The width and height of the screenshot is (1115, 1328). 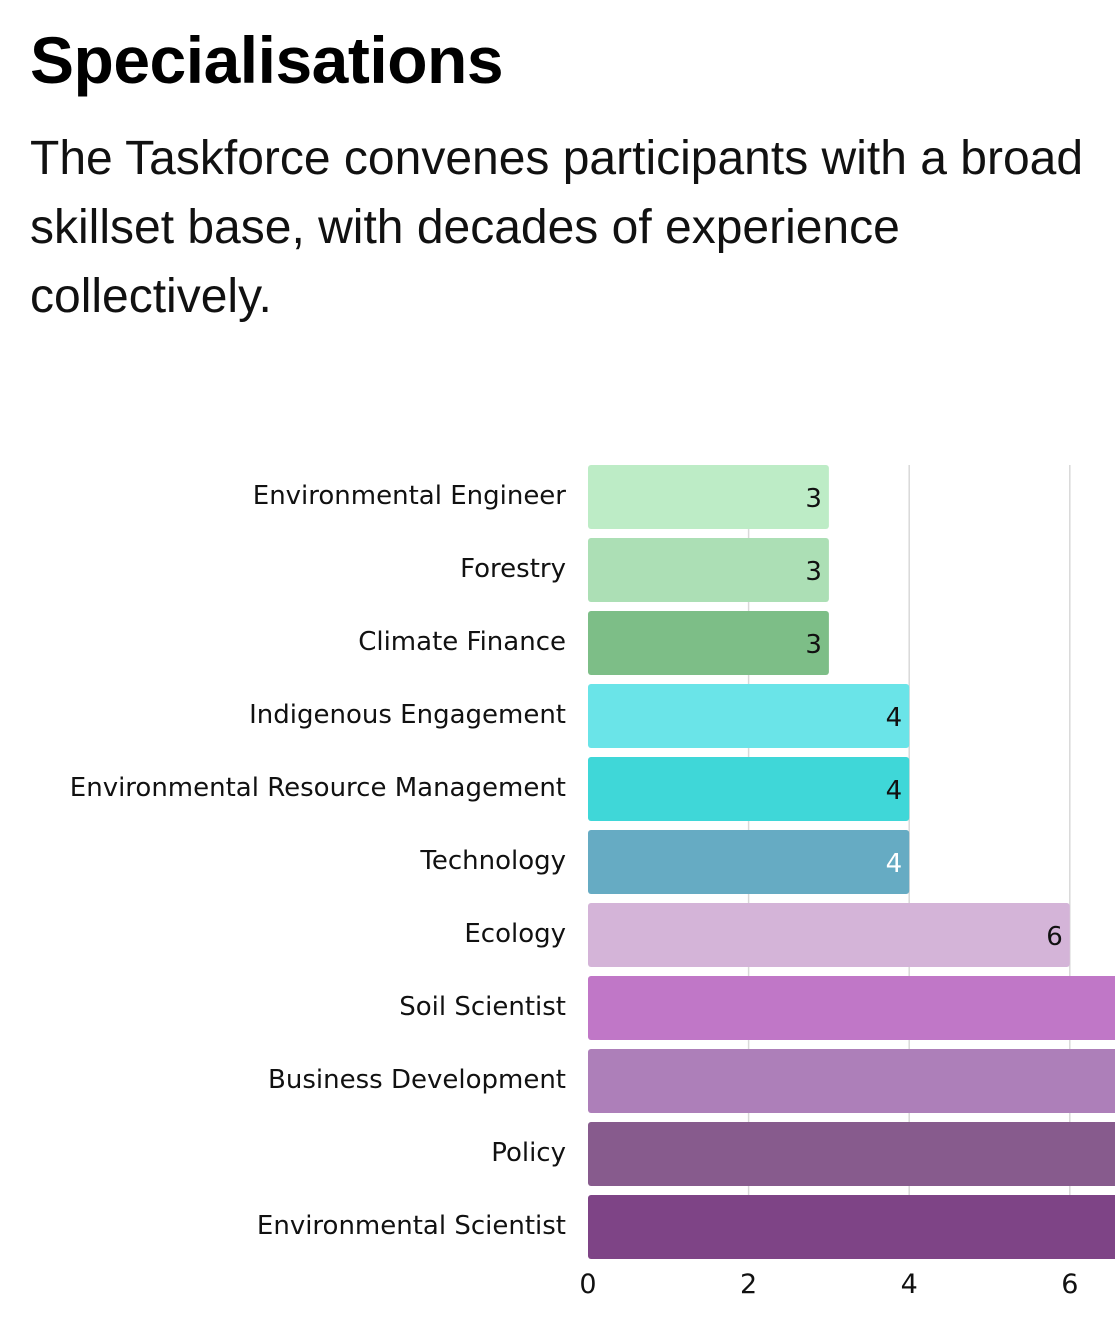 What do you see at coordinates (909, 1284) in the screenshot?
I see `x-tick-label: 4` at bounding box center [909, 1284].